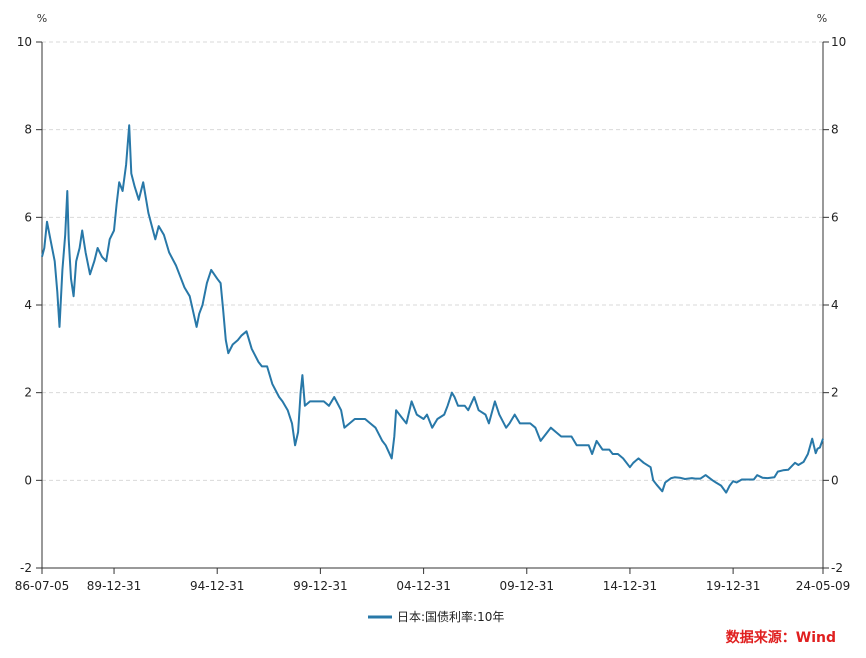 This screenshot has height=658, width=866. What do you see at coordinates (822, 18) in the screenshot?
I see `y-axis-unit-right: %` at bounding box center [822, 18].